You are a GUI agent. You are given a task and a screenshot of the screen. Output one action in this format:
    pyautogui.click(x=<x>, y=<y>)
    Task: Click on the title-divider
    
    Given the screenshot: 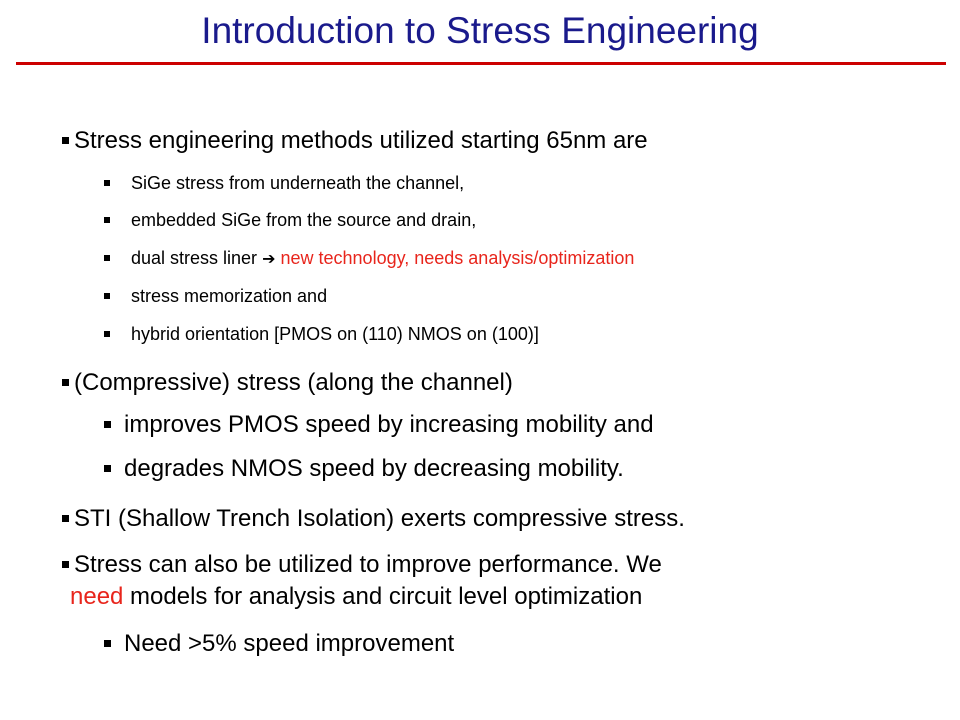 What is the action you would take?
    pyautogui.click(x=481, y=63)
    